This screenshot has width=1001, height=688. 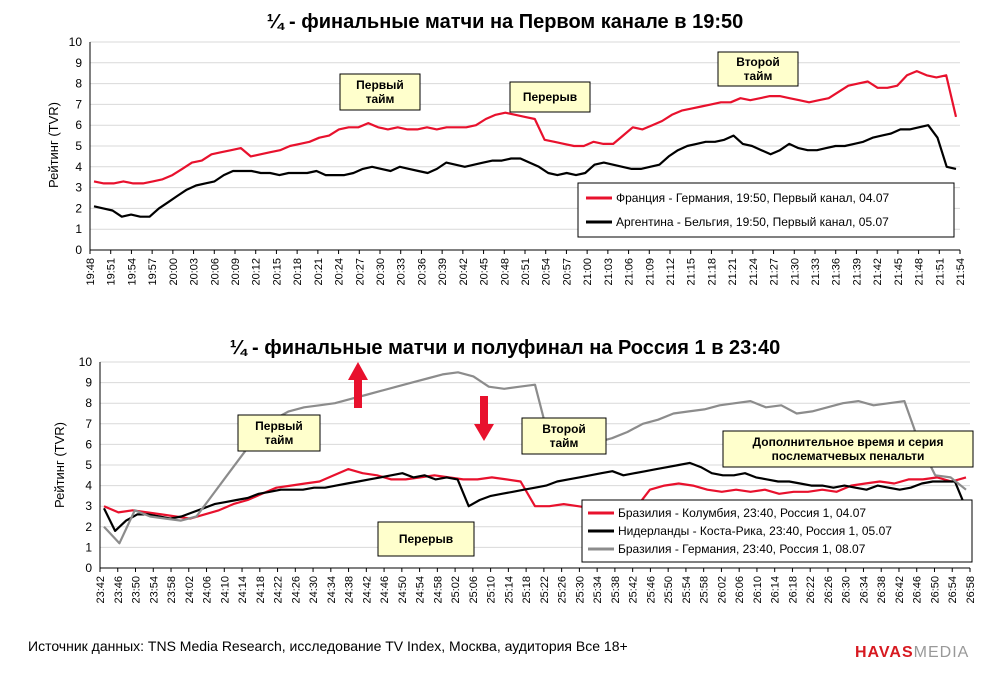 I want to click on y-tick-label: 7, so click(x=88, y=424).